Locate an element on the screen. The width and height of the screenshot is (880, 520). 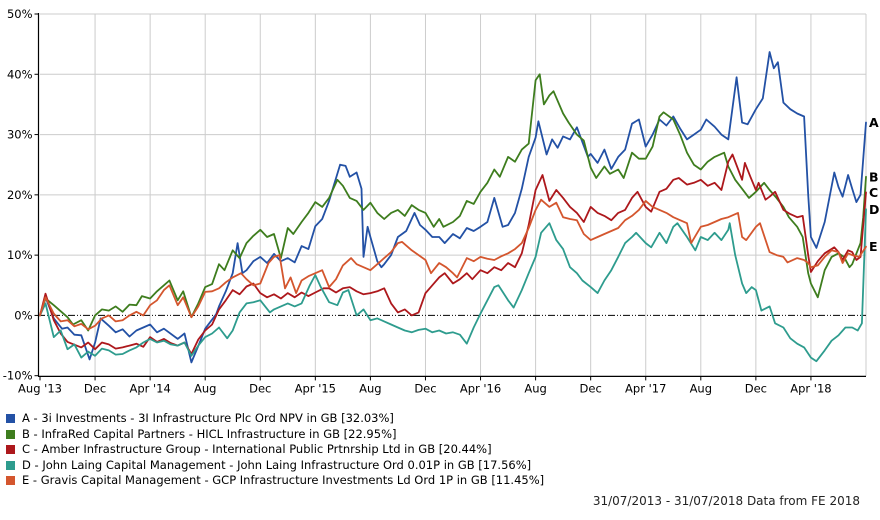
series-letter-D: D is located at coordinates (874, 209).